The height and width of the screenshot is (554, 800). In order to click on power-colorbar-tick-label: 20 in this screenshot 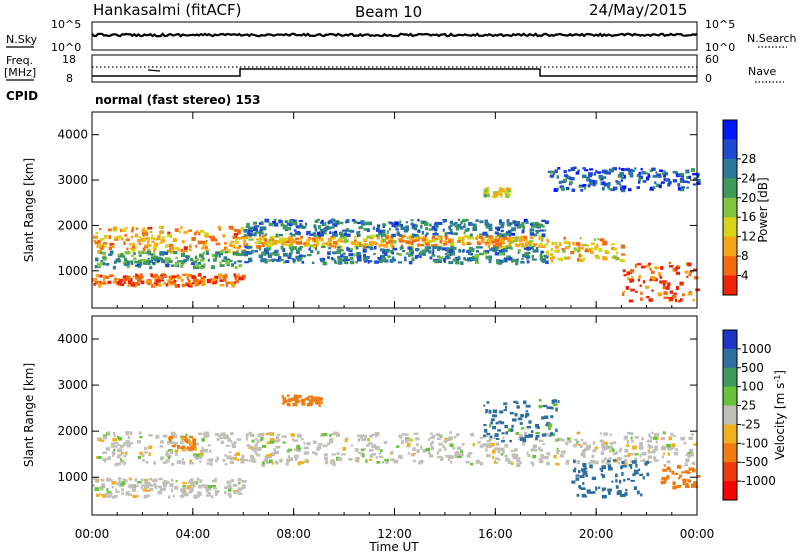, I will do `click(748, 198)`.